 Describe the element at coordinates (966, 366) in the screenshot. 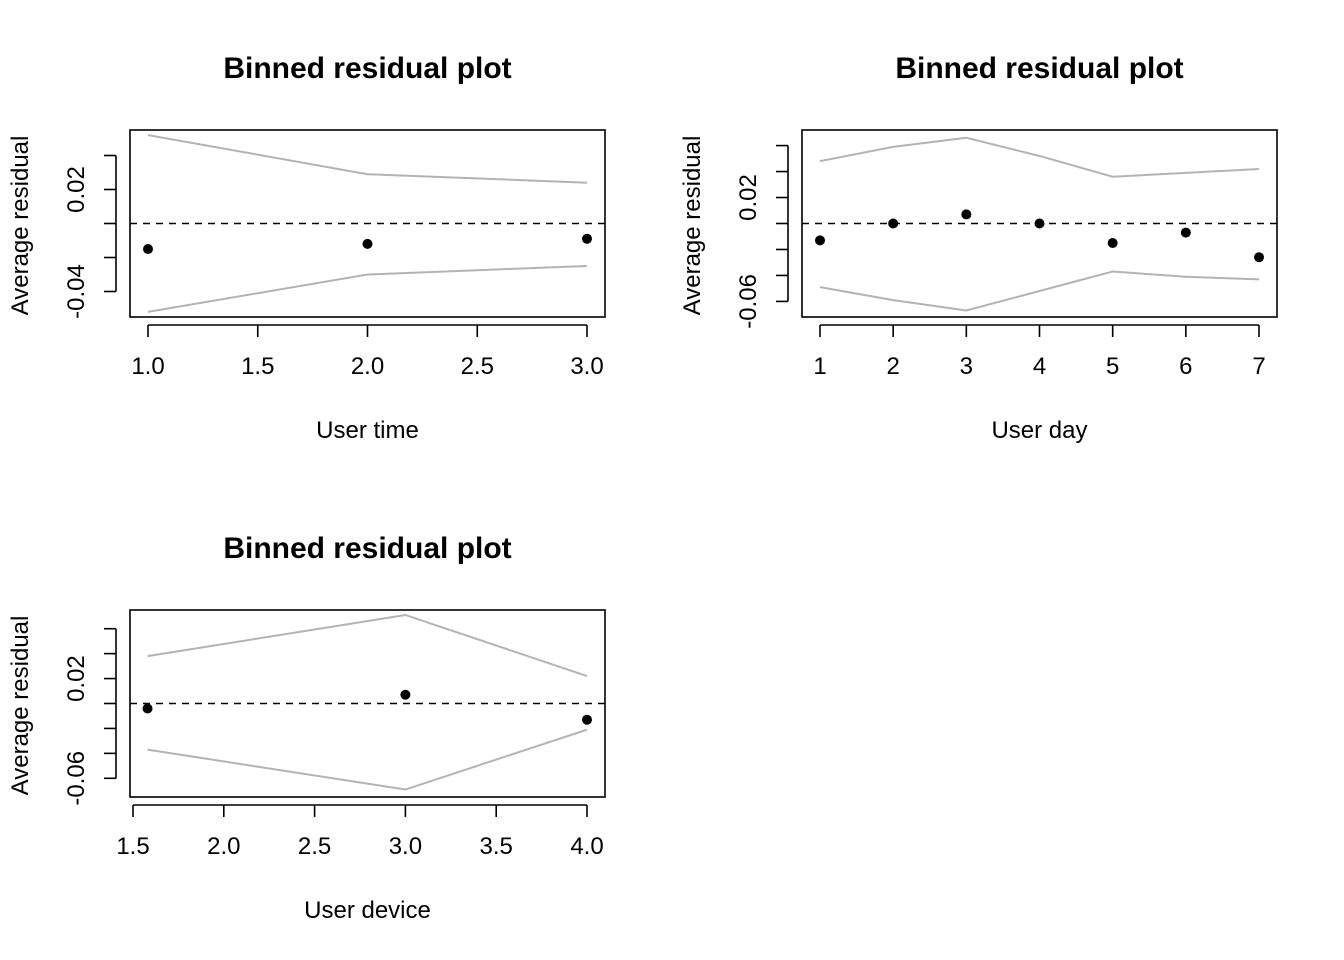

I see `x-tick-label: 3` at that location.